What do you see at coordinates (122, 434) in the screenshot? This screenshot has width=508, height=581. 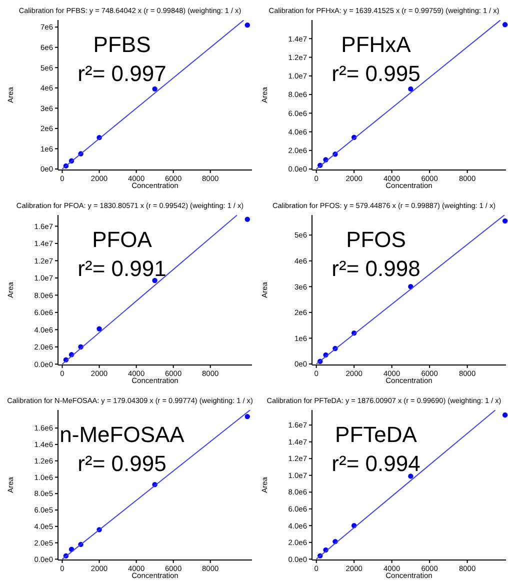 I see `annotation: n-MeFOSAA` at bounding box center [122, 434].